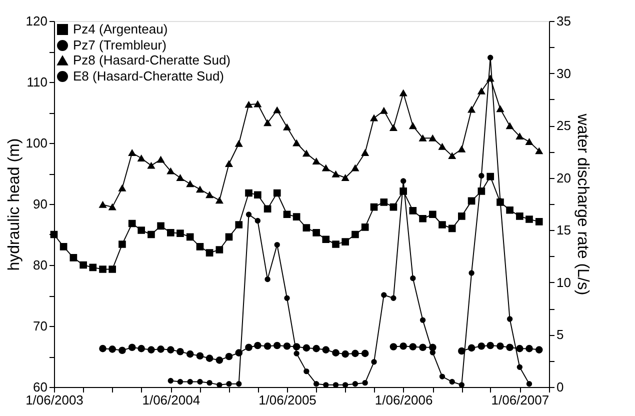  I want to click on legend-label: Pz8 (Hasard-Cheratte Sud), so click(152, 60).